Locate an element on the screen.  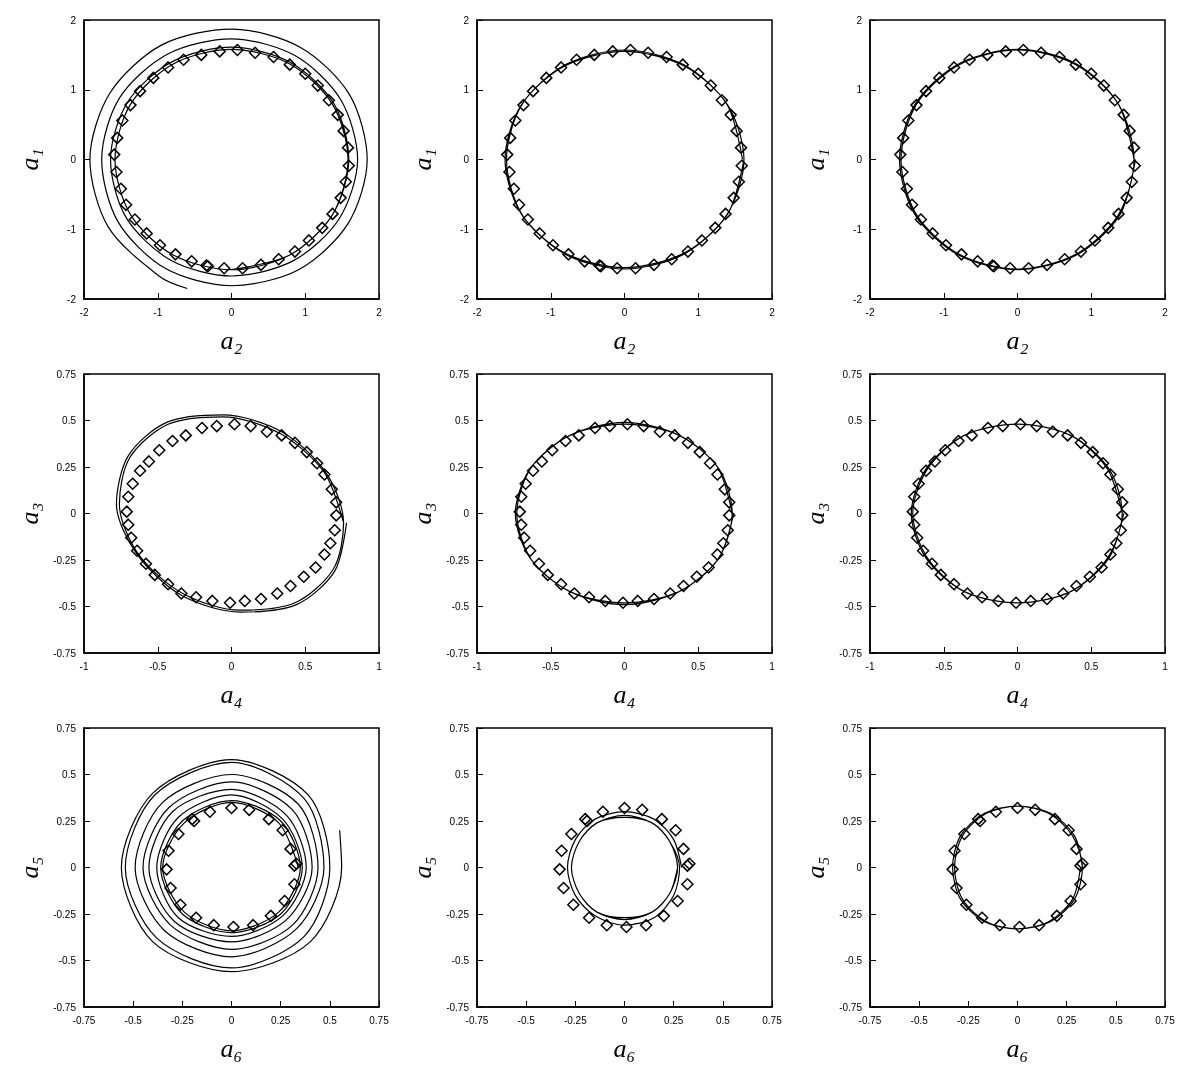
y-axis-title: a₅ is located at coordinates (815, 867).